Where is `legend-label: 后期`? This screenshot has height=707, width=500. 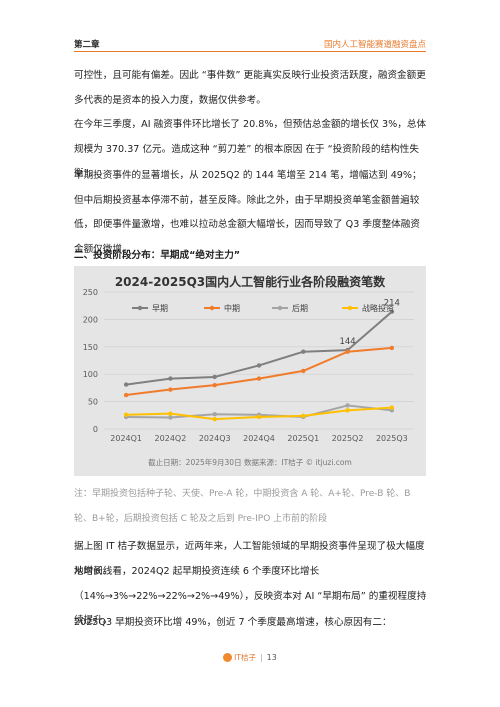 legend-label: 后期 is located at coordinates (300, 308).